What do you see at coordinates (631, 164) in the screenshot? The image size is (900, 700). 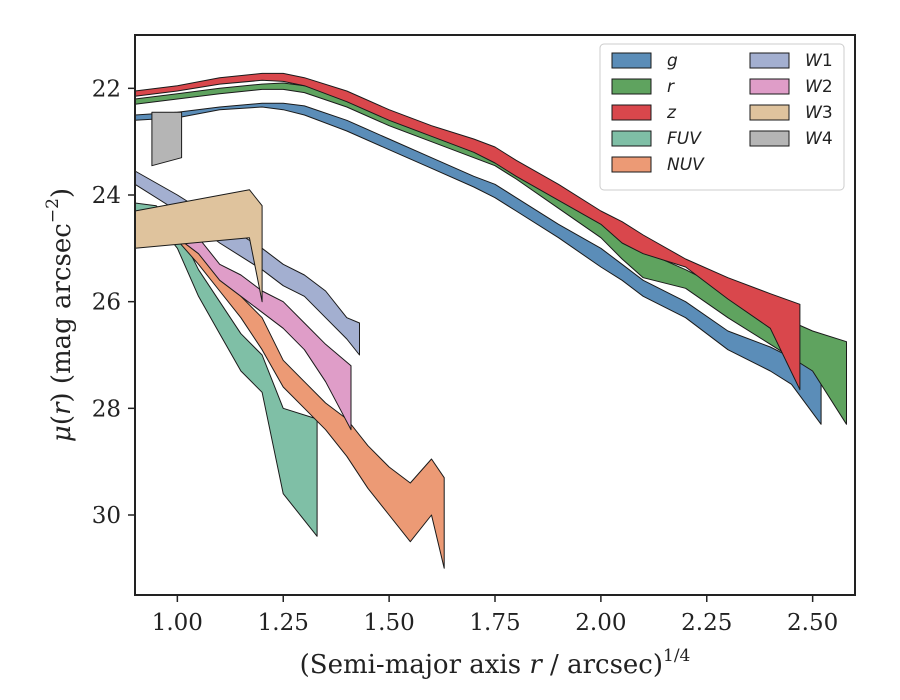 I see `legend-swatch-nuv` at bounding box center [631, 164].